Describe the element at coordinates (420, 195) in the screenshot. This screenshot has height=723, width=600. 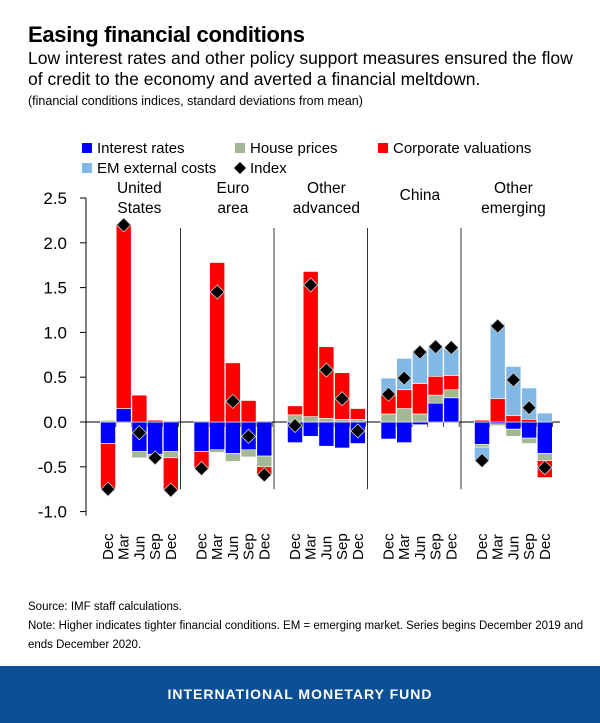
I see `panel-label: China` at that location.